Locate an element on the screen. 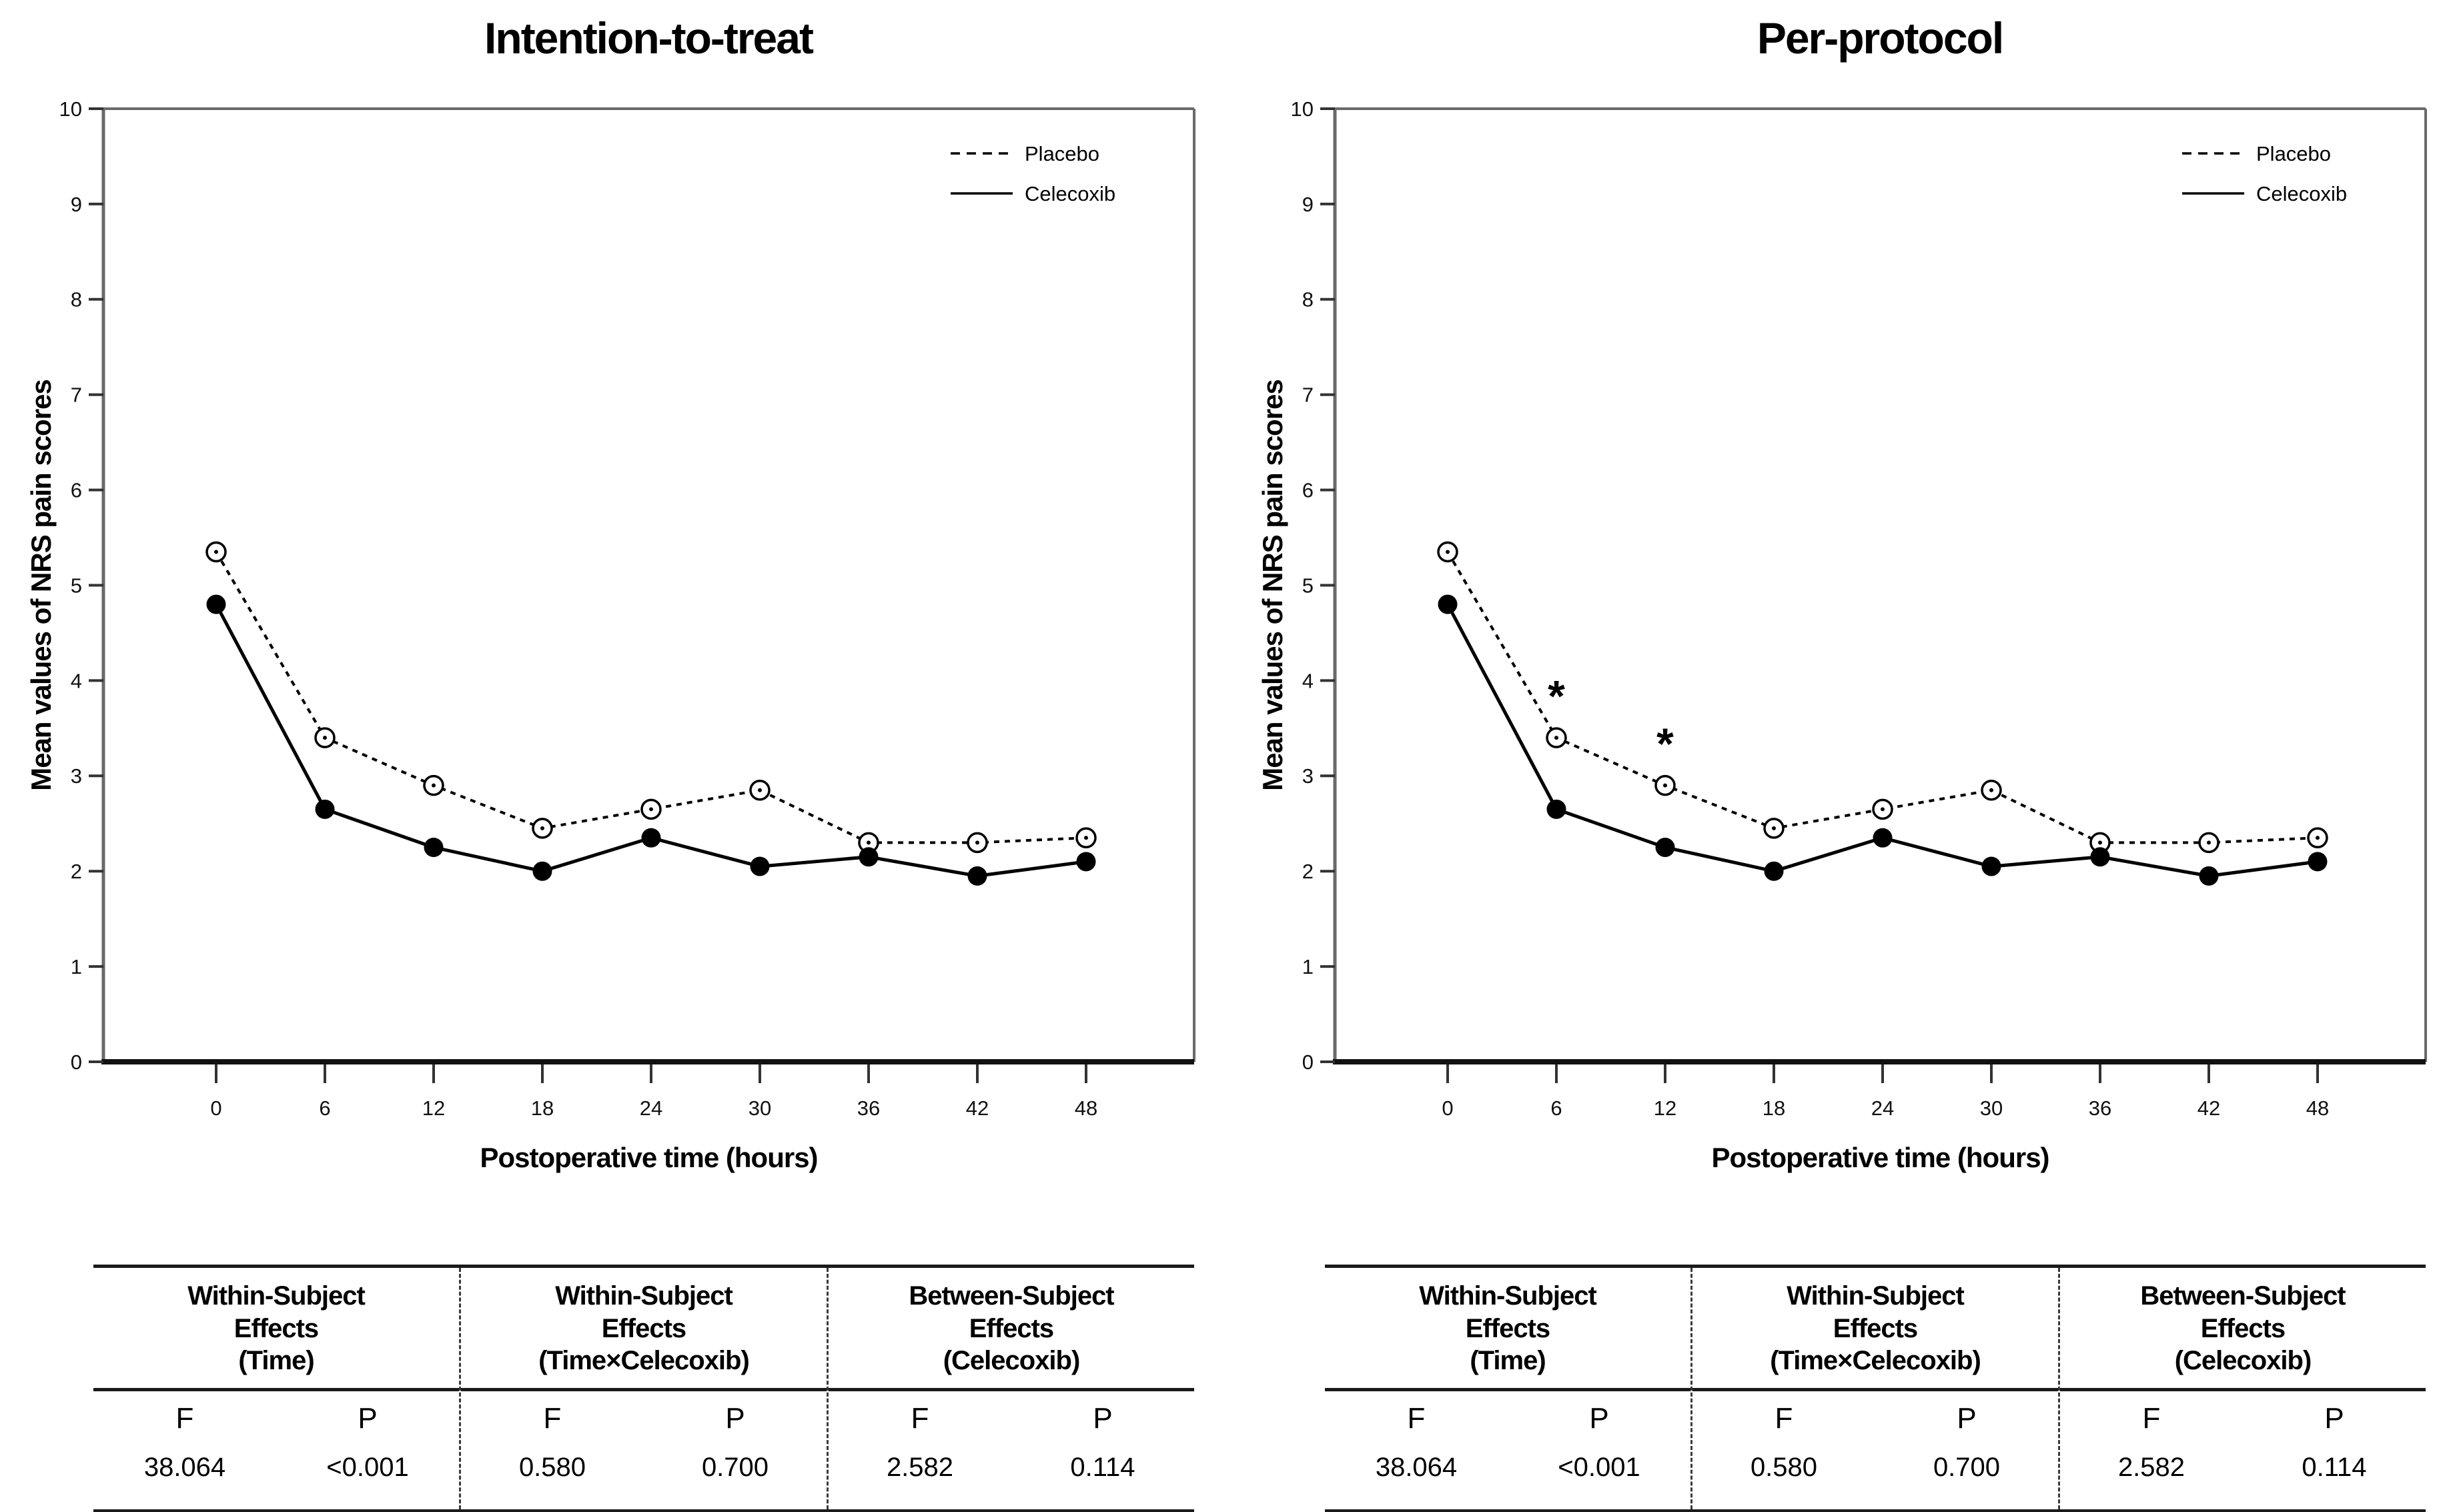  p-value: 0.700 is located at coordinates (1967, 1467).